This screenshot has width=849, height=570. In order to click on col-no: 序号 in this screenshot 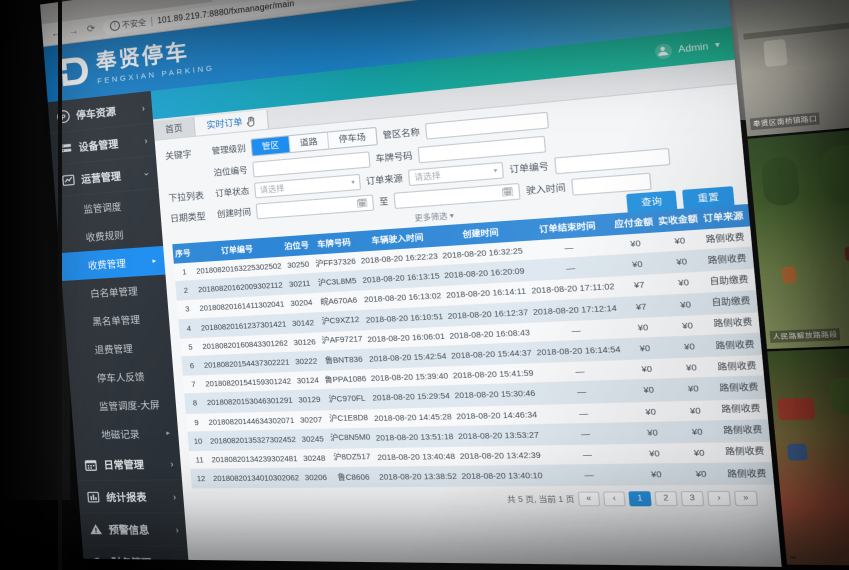, I will do `click(183, 253)`.